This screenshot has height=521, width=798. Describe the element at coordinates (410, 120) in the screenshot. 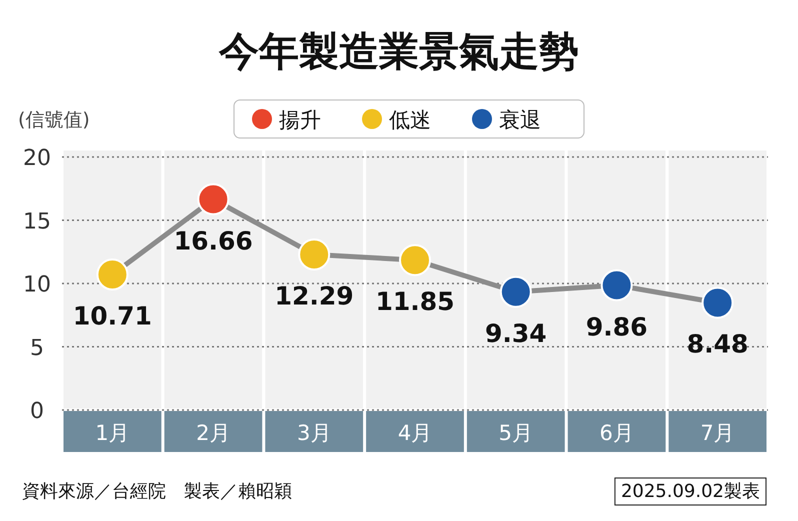

I see `legend-label: 低迷` at that location.